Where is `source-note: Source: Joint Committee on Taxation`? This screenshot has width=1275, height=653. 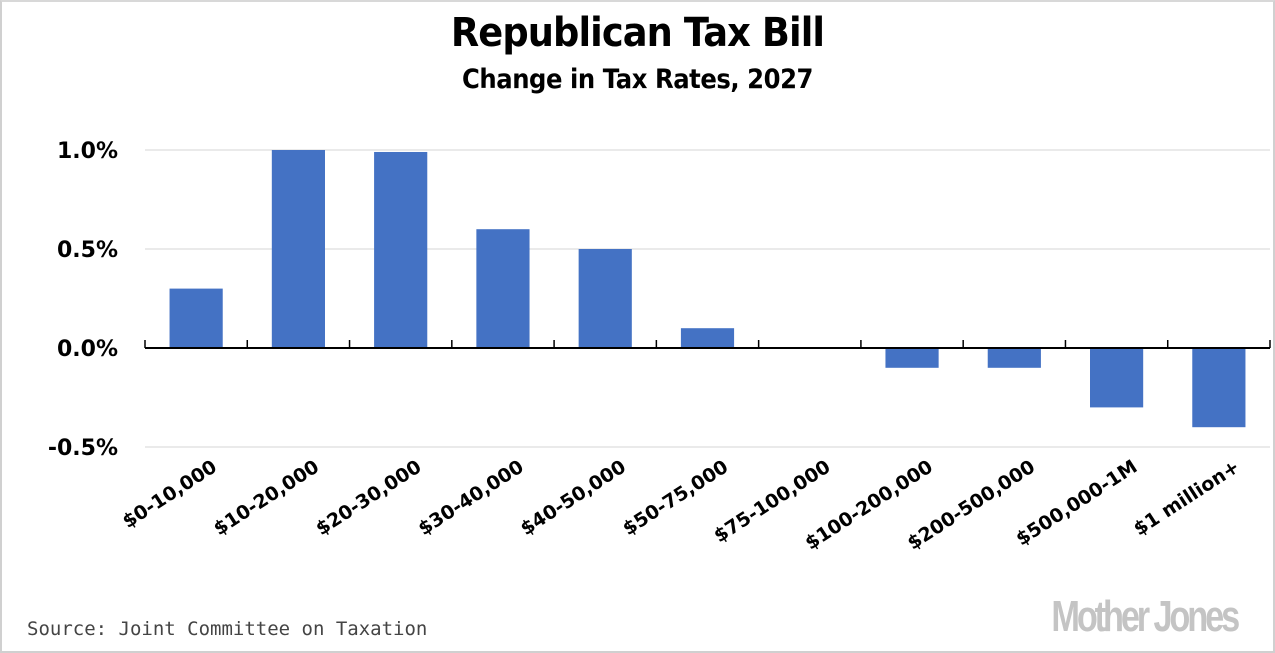 source-note: Source: Joint Committee on Taxation is located at coordinates (227, 629).